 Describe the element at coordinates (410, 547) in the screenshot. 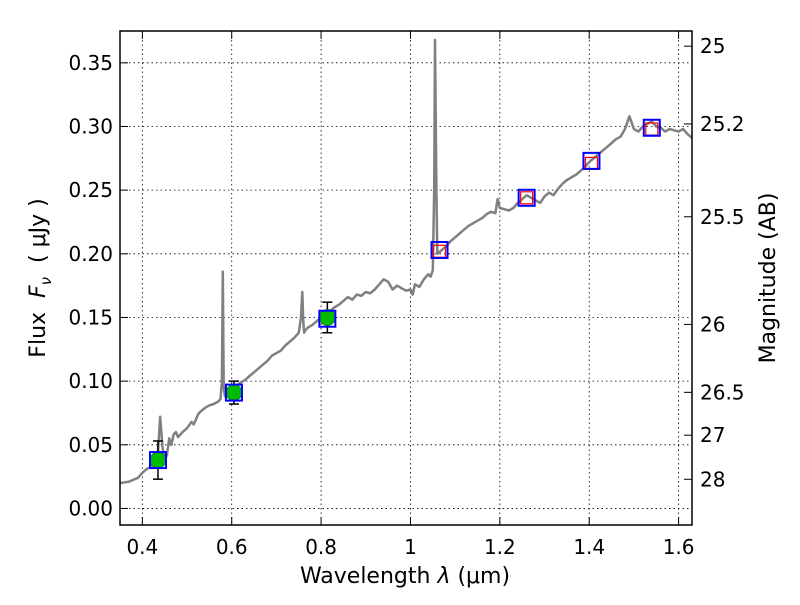

I see `x-tick-label: 1` at that location.